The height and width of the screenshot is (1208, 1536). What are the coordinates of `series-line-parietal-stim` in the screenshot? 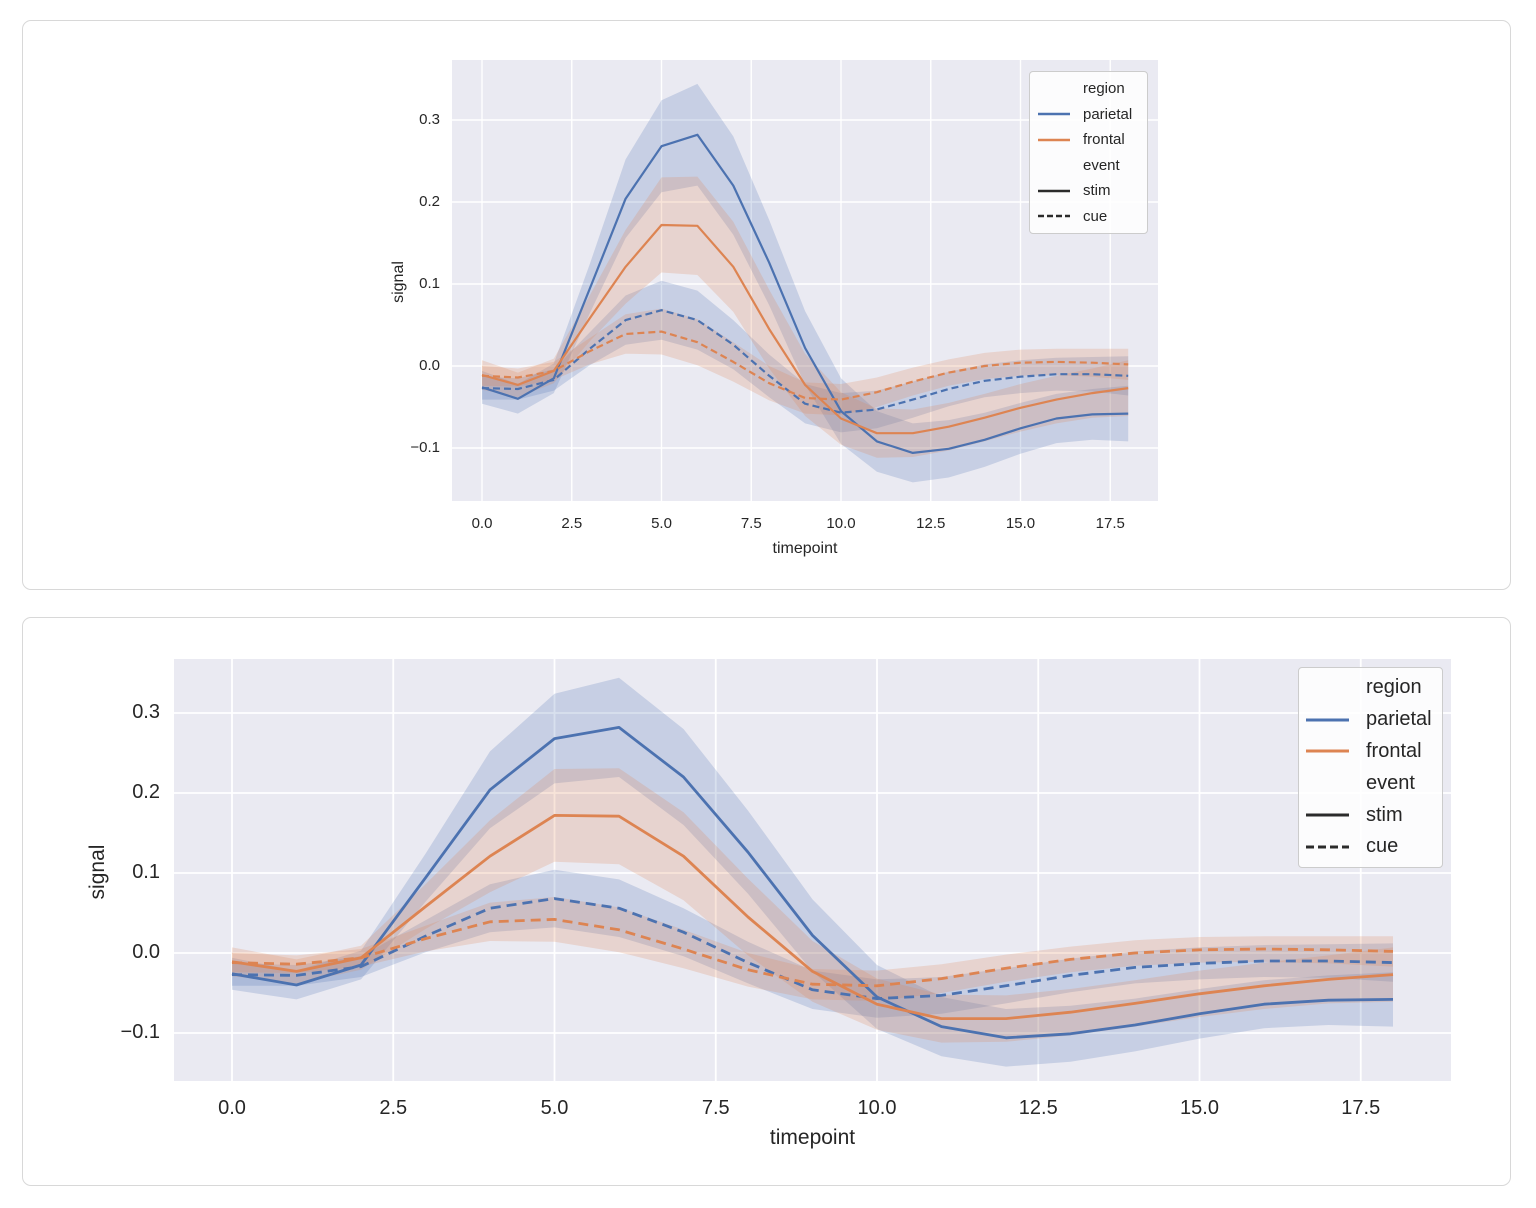 It's located at (805, 293).